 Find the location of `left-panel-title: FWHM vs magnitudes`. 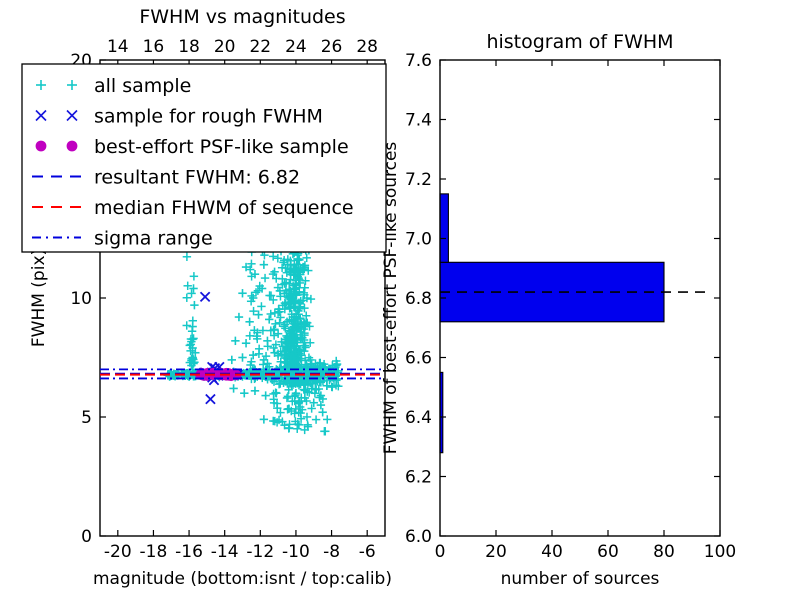

left-panel-title: FWHM vs magnitudes is located at coordinates (242, 17).